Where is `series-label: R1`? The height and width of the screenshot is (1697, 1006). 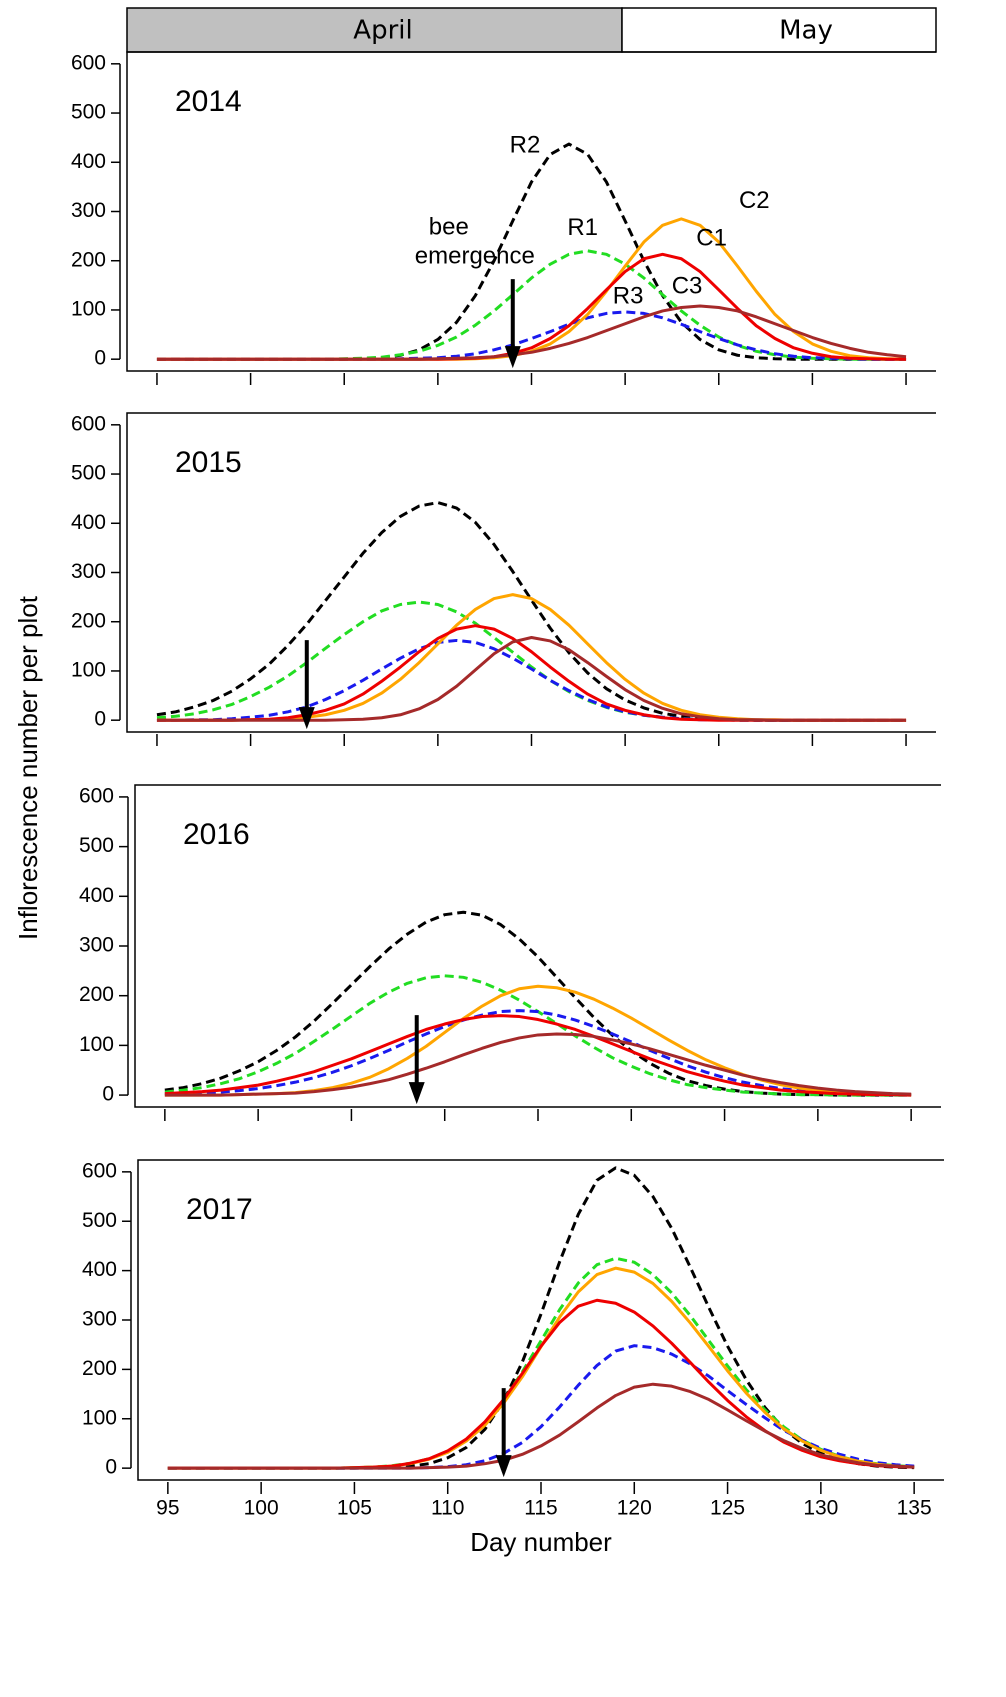
series-label: R1 is located at coordinates (582, 227).